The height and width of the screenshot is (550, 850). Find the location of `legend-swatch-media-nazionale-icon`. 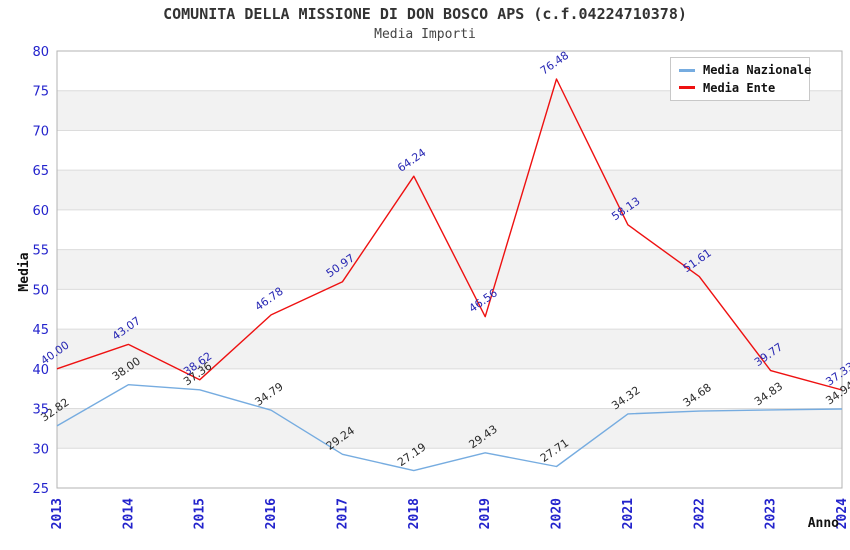

legend-swatch-media-nazionale-icon is located at coordinates (687, 70).